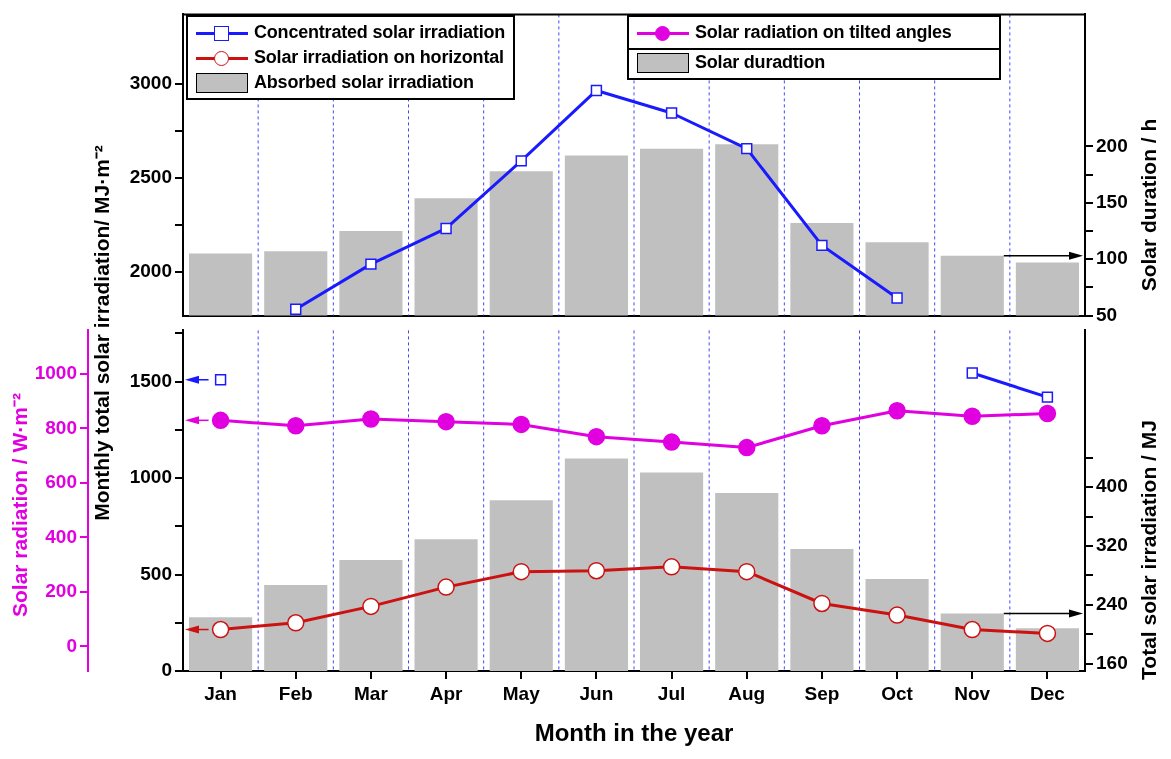 The width and height of the screenshot is (1171, 759). I want to click on x-tick-label: Nov, so click(972, 693).